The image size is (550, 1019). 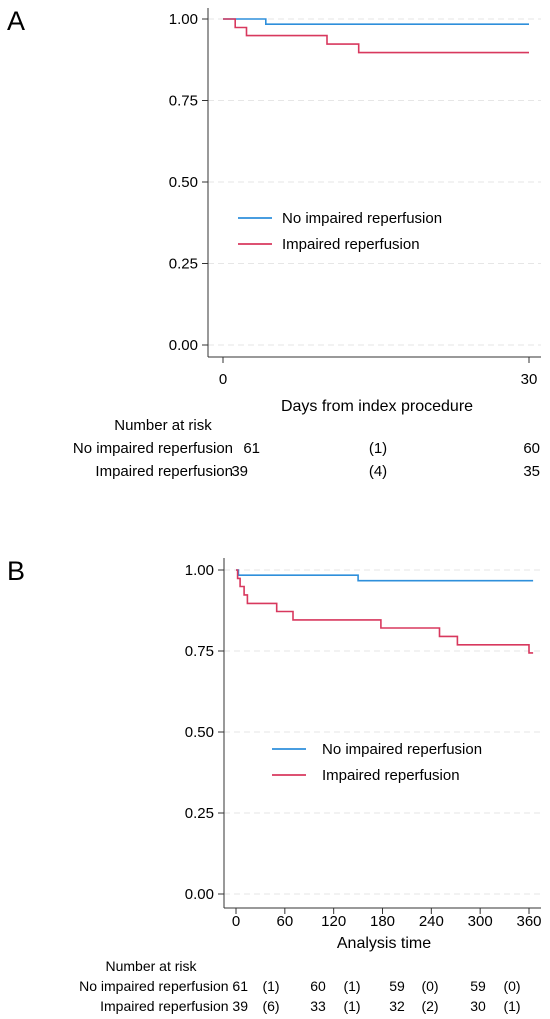 I want to click on x-tick-label: 360, so click(x=528, y=921).